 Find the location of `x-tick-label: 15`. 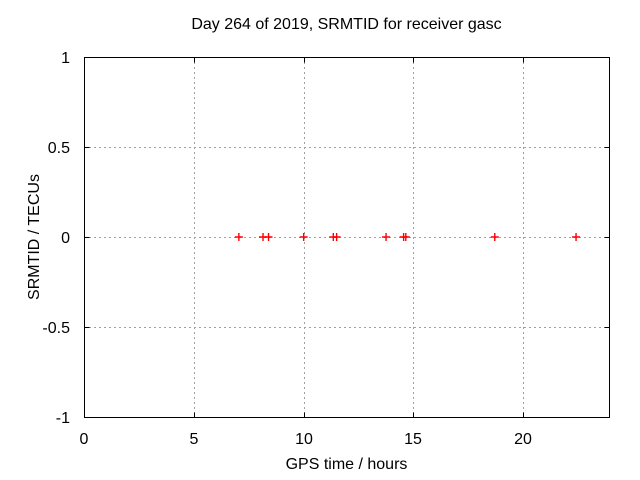

x-tick-label: 15 is located at coordinates (413, 439).